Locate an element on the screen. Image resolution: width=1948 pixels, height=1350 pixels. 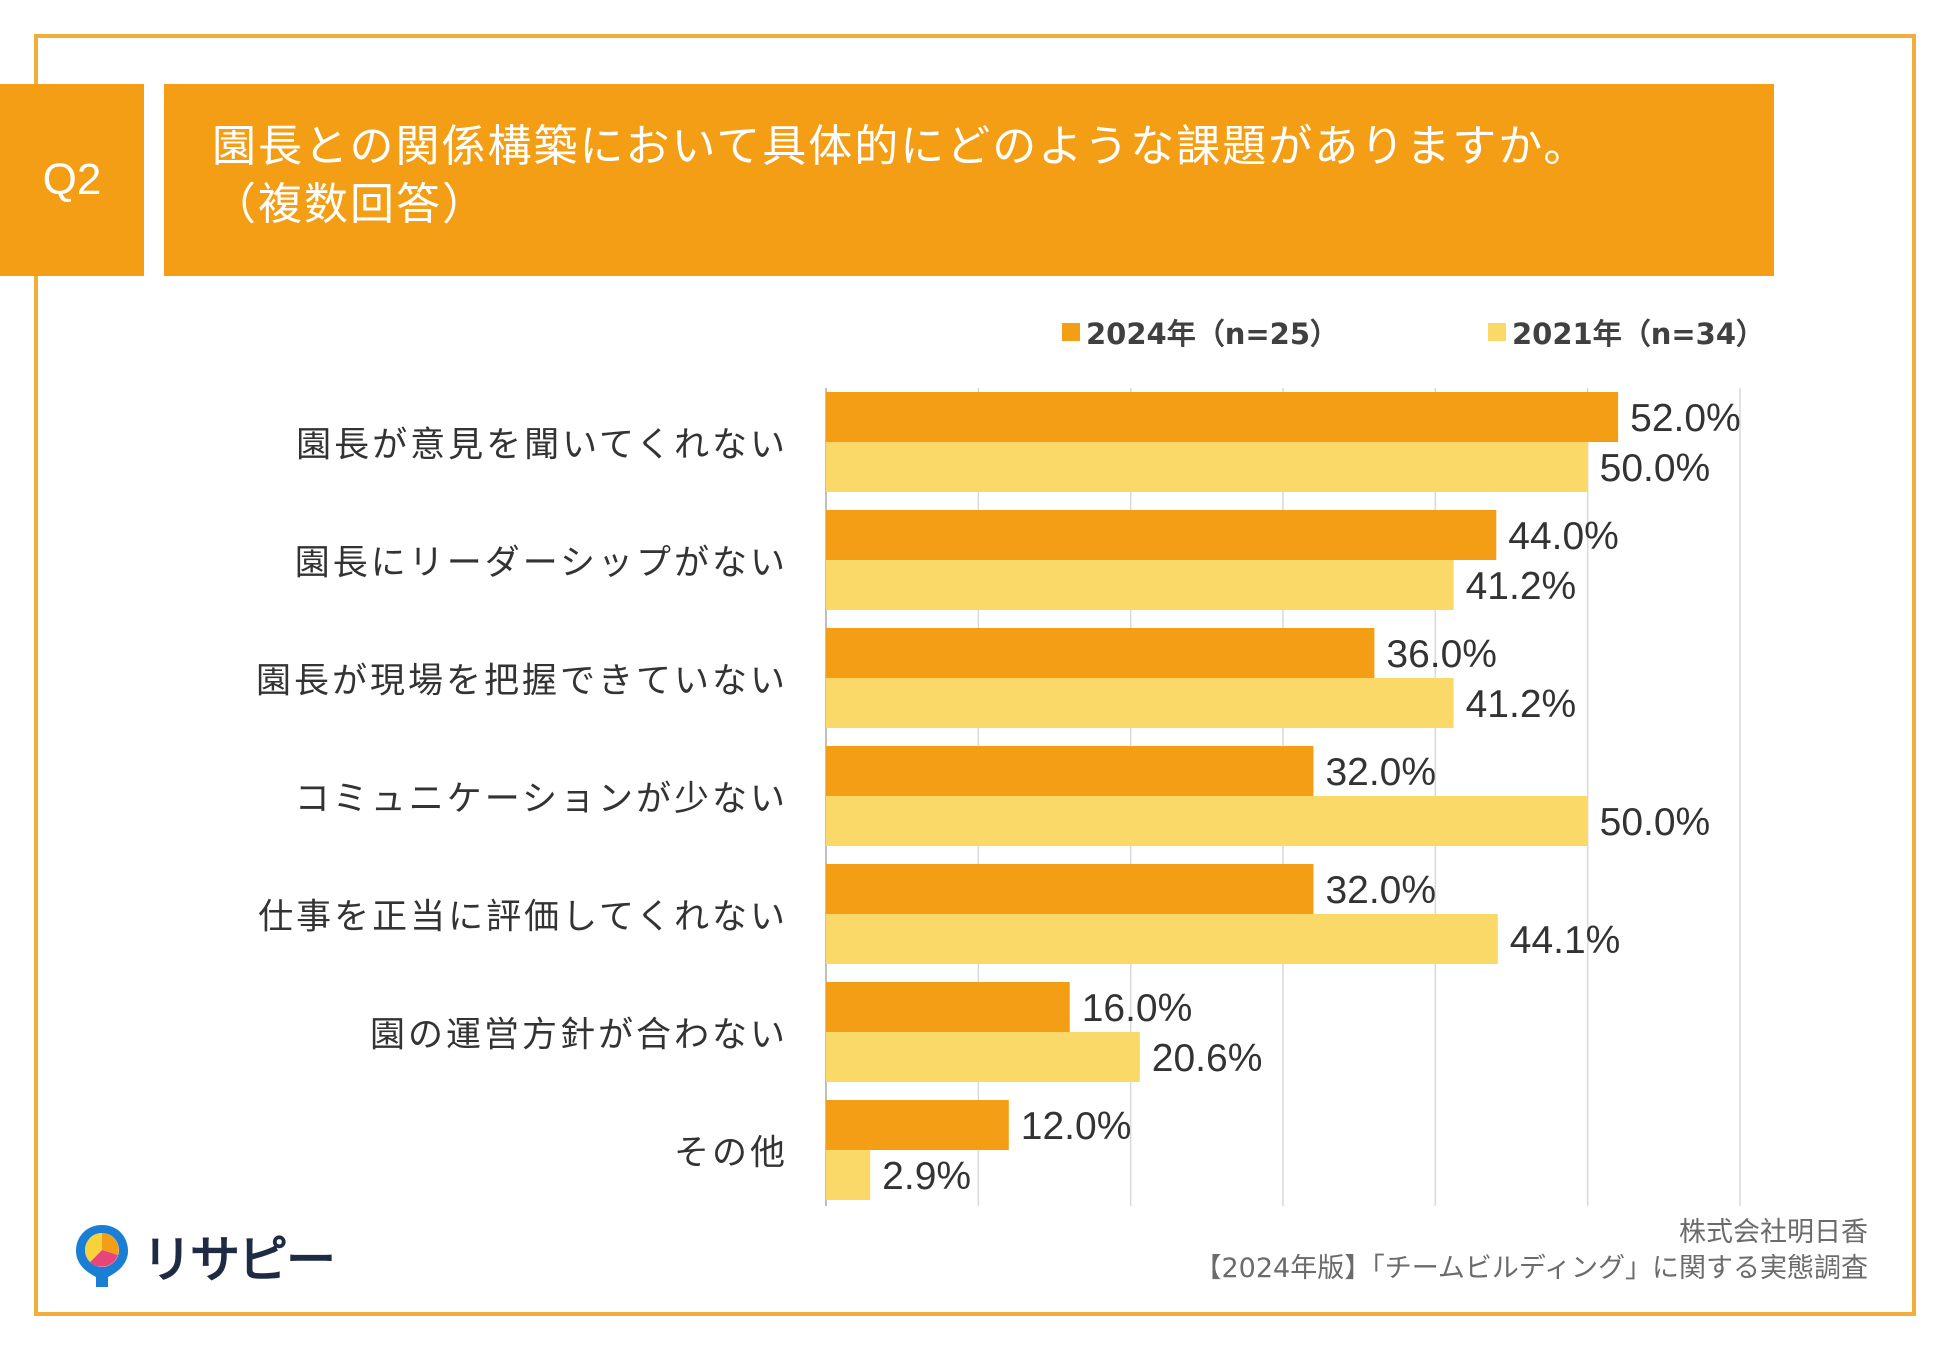
legend-item-2024: 2024年（n=25） is located at coordinates (1200, 332).